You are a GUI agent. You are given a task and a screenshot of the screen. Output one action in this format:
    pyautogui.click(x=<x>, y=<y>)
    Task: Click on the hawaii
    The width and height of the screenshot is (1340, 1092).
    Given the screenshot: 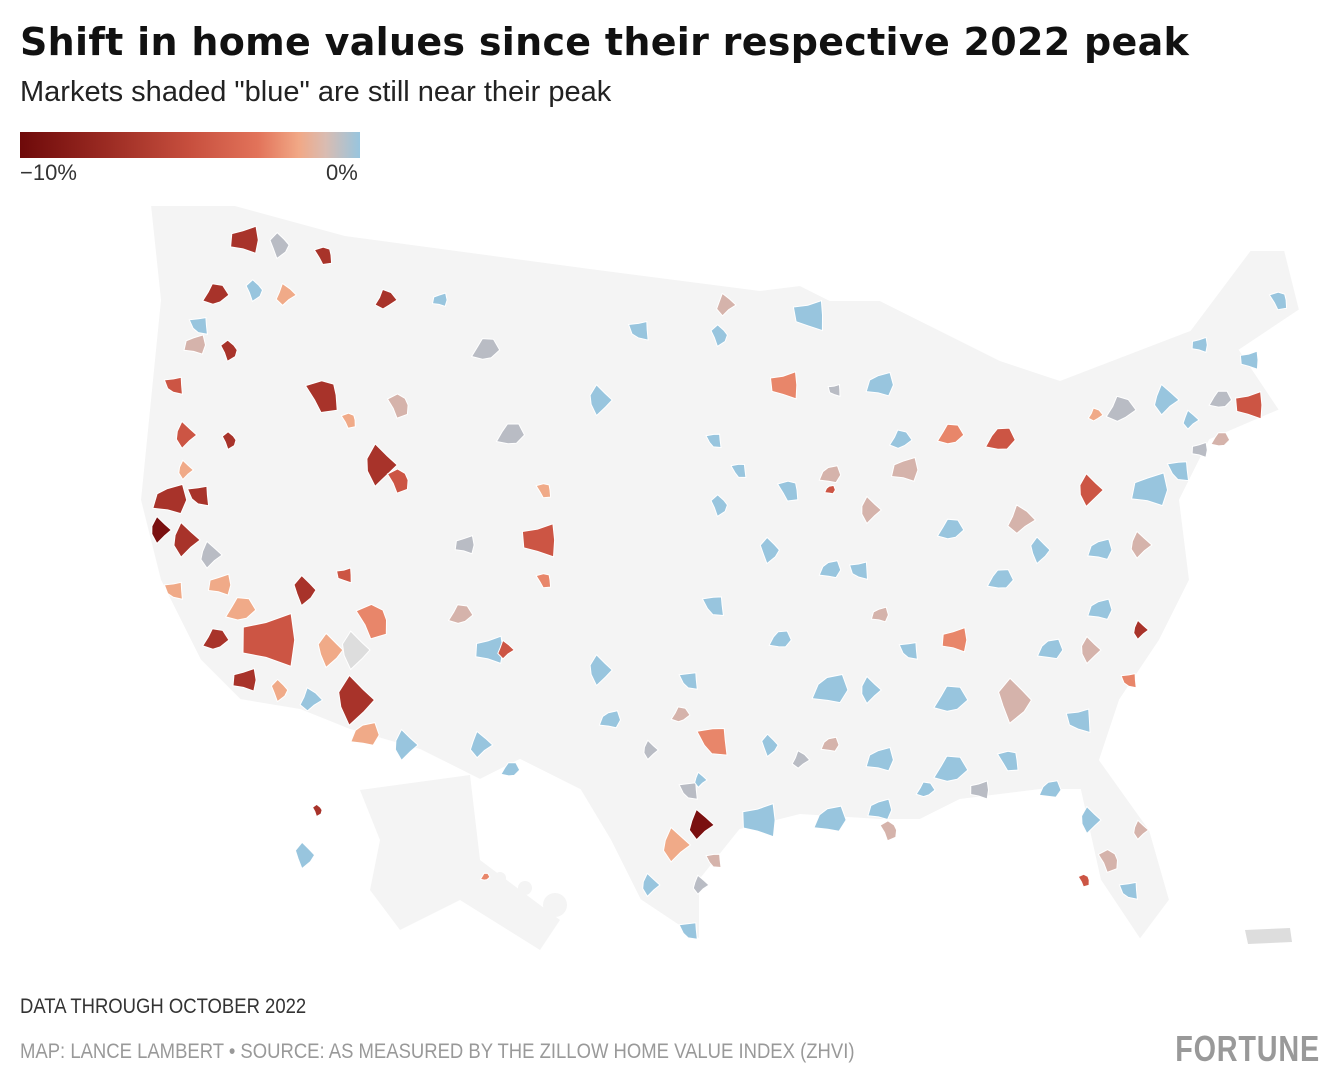 What is the action you would take?
    pyautogui.click(x=530, y=894)
    